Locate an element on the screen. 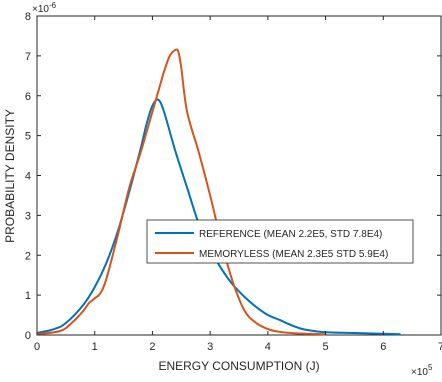  x-tick-label: 0 is located at coordinates (37, 347).